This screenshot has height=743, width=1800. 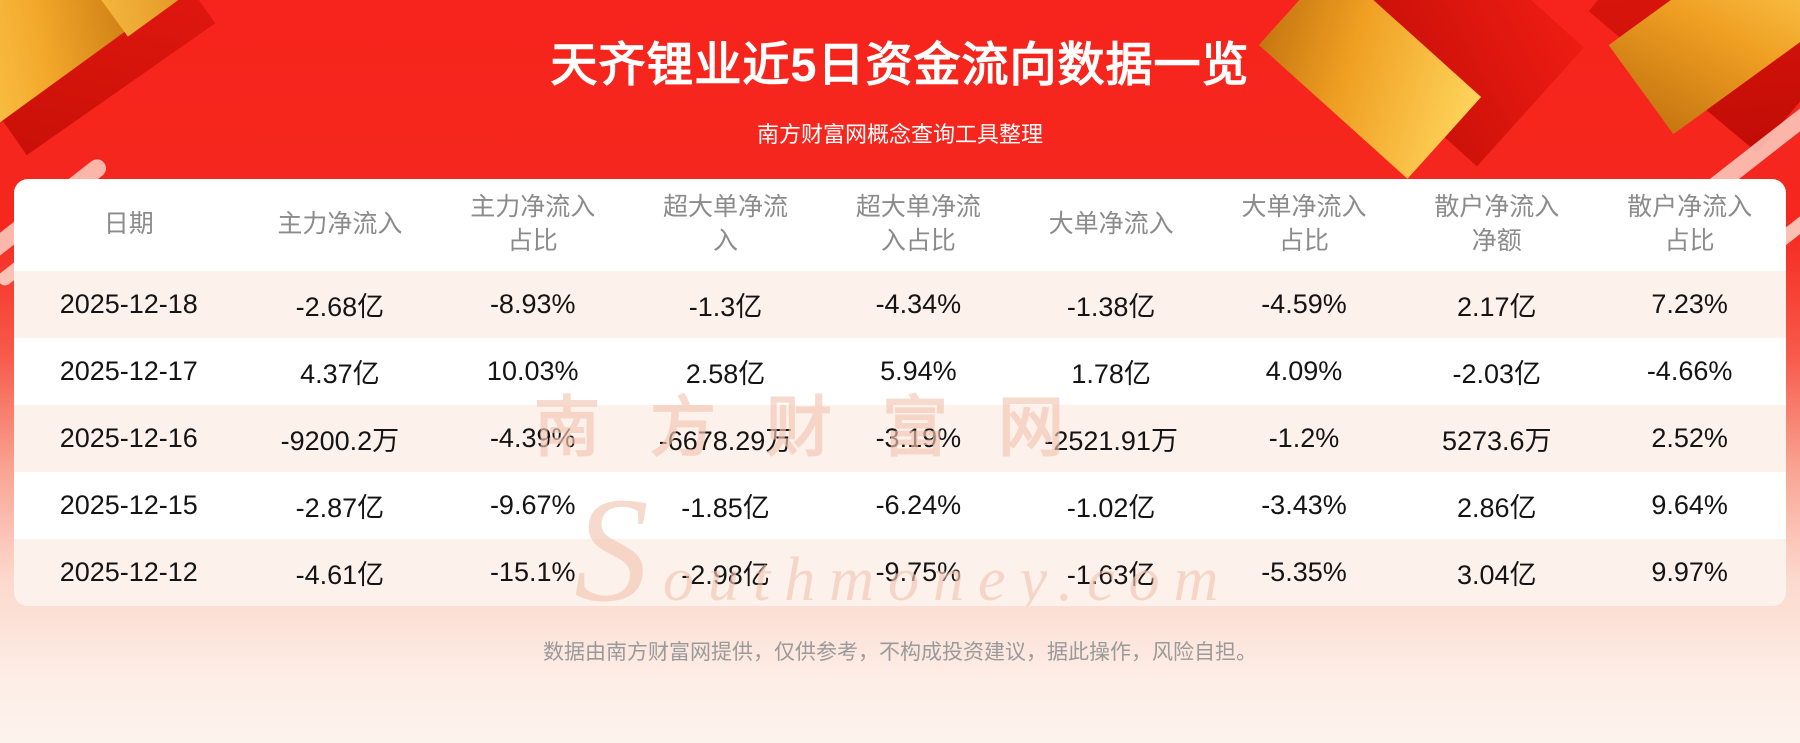 What do you see at coordinates (340, 441) in the screenshot?
I see `value-cell: -9200.2万` at bounding box center [340, 441].